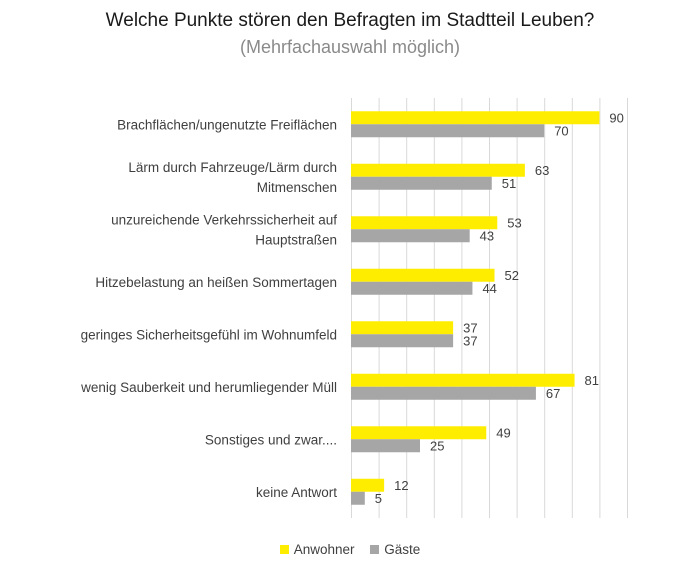  What do you see at coordinates (224, 219) in the screenshot?
I see `category-label-3-line-1: unzureichende Verkehrssicherheit auf` at bounding box center [224, 219].